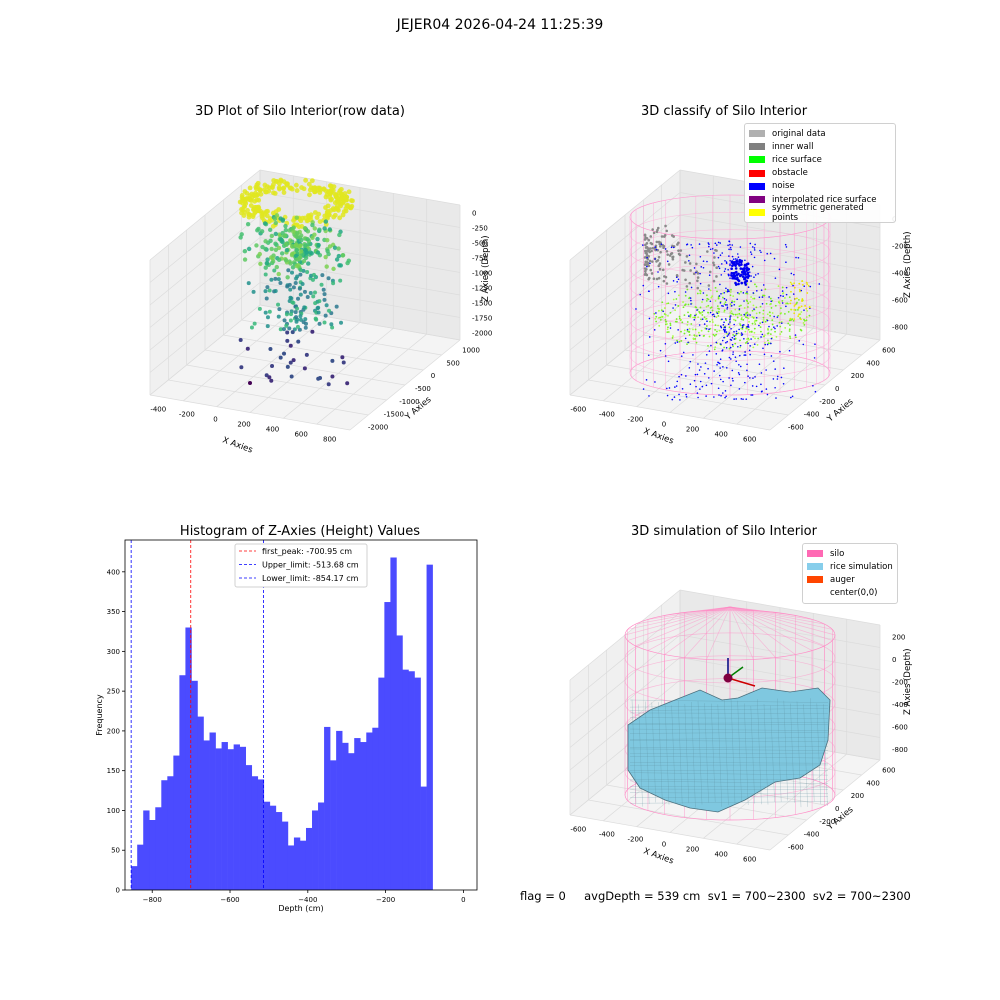  What do you see at coordinates (827, 402) in the screenshot?
I see `y-tick-label: -200` at bounding box center [827, 402].